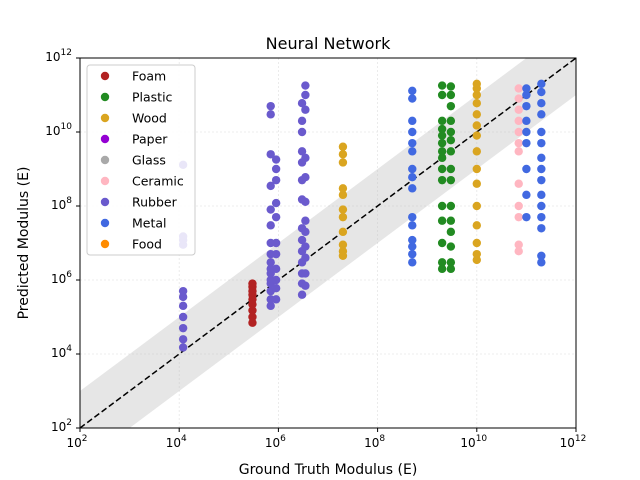 The image size is (640, 480). I want to click on legend-marker-food, so click(105, 244).